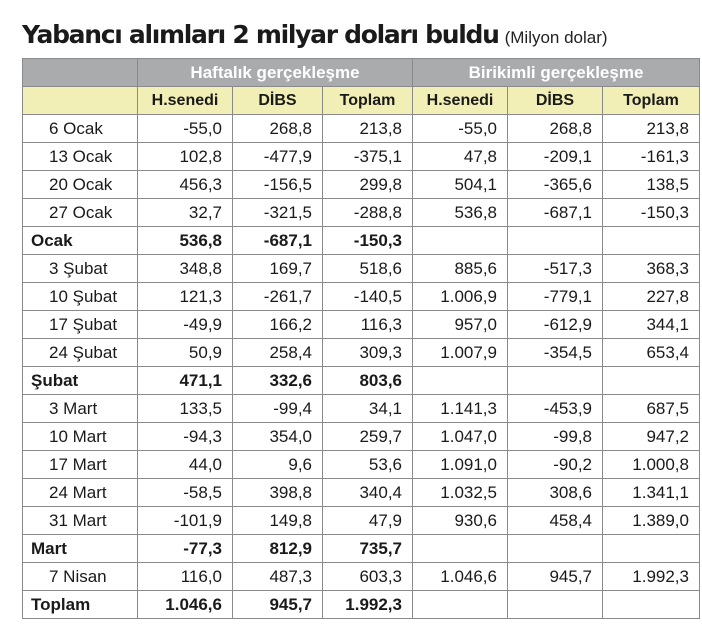 The height and width of the screenshot is (634, 702). I want to click on table-cell: 354,0, so click(277, 436).